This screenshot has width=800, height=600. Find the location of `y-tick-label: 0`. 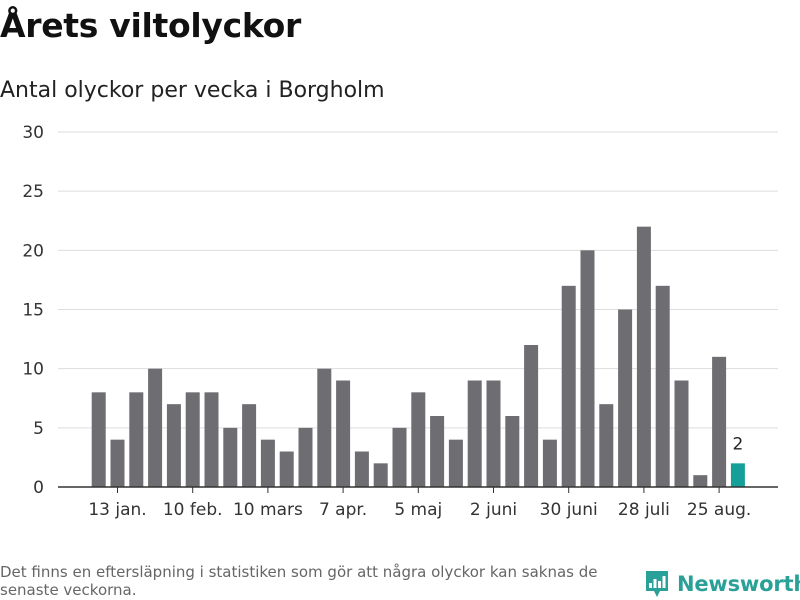

y-tick-label: 0 is located at coordinates (38, 488).